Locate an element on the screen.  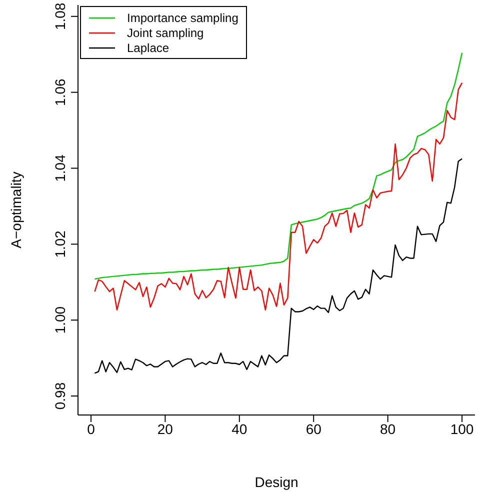
y-tick-label: 1.00 is located at coordinates (60, 320).